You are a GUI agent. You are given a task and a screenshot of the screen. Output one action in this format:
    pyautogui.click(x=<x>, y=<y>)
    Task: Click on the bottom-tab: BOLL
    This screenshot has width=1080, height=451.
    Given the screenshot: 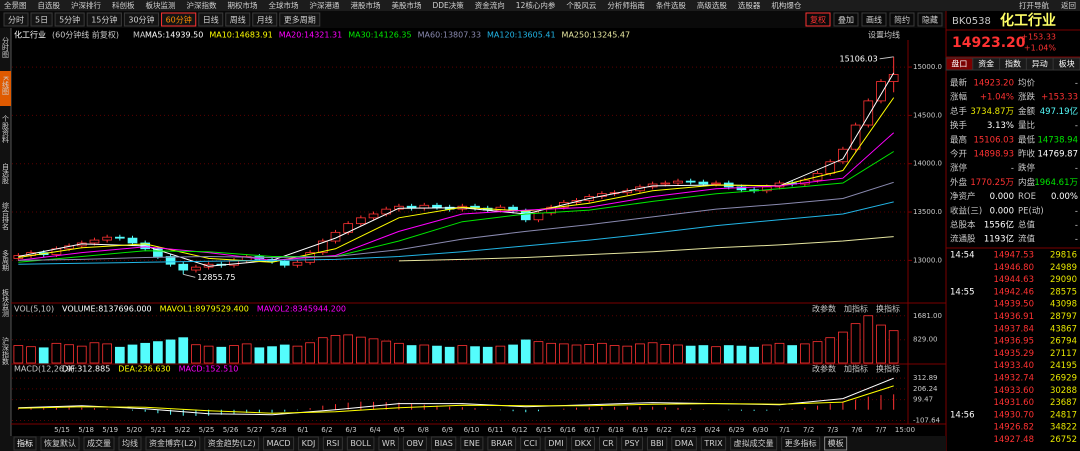 What is the action you would take?
    pyautogui.click(x=360, y=443)
    